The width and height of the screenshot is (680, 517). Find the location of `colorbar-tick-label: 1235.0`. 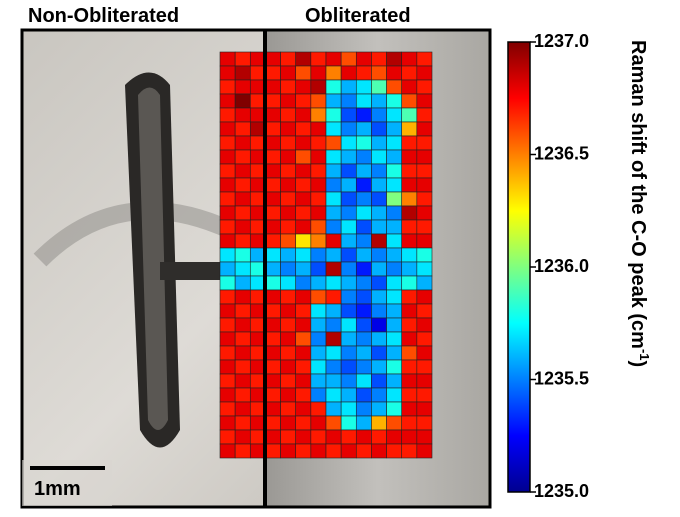

colorbar-tick-label: 1235.0 is located at coordinates (561, 491).